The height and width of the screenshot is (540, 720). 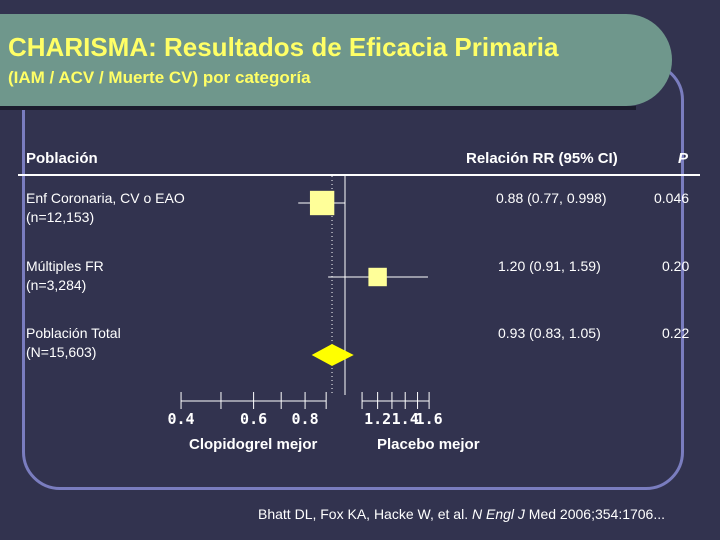 What do you see at coordinates (73, 343) in the screenshot?
I see `row-label-3: Población Total (N=15,603)` at bounding box center [73, 343].